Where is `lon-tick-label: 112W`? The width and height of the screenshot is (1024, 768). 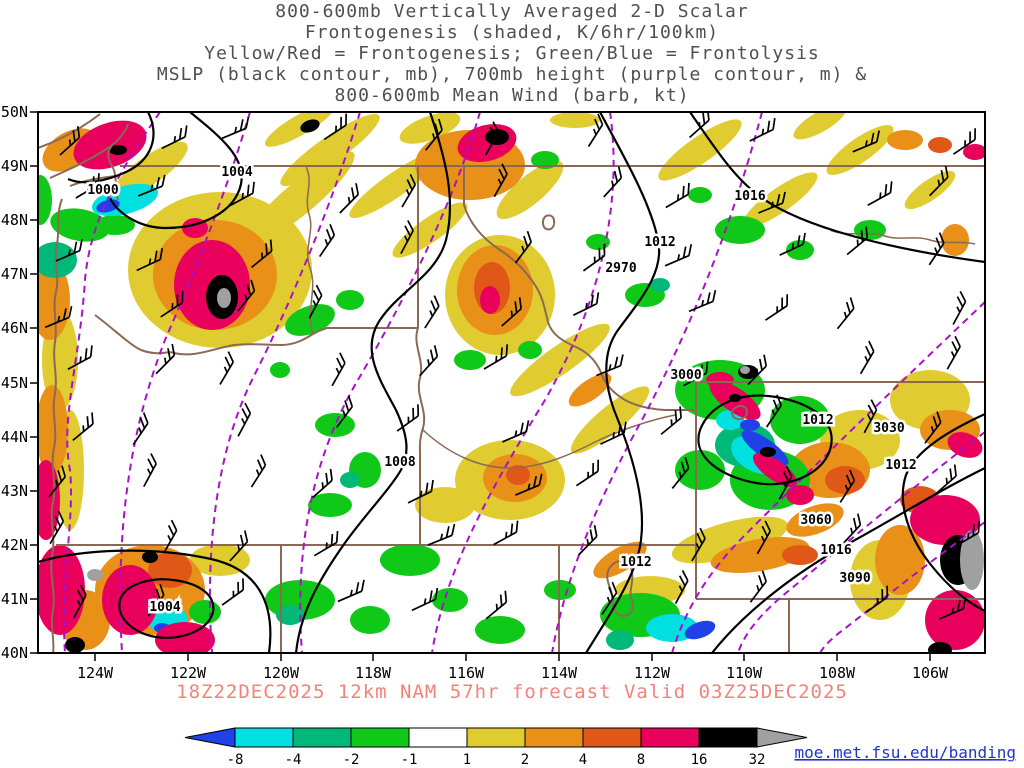 lon-tick-label: 112W is located at coordinates (652, 673).